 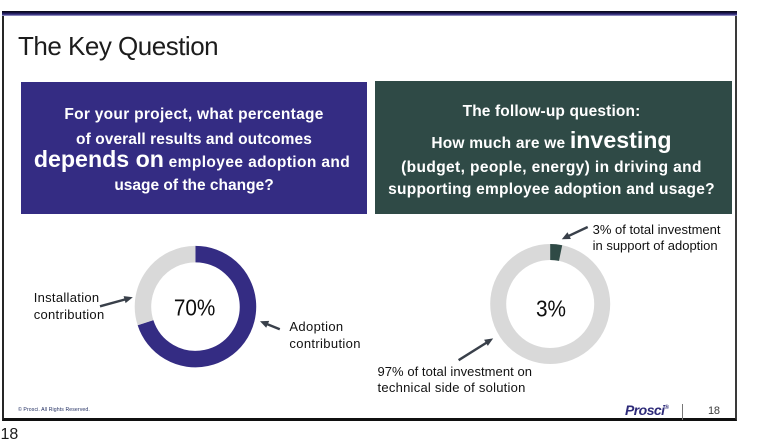 I want to click on svg-text: 3%, so click(x=551, y=309).